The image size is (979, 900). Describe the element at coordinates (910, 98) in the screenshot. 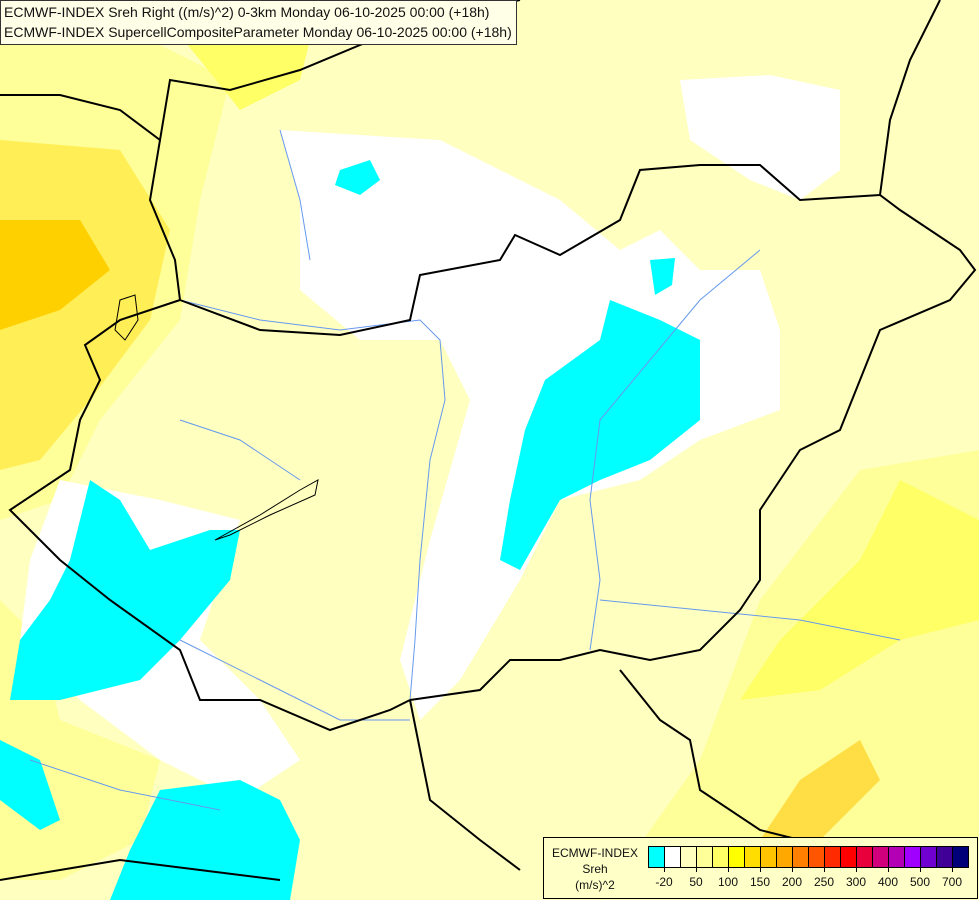

I see `border-poland` at that location.